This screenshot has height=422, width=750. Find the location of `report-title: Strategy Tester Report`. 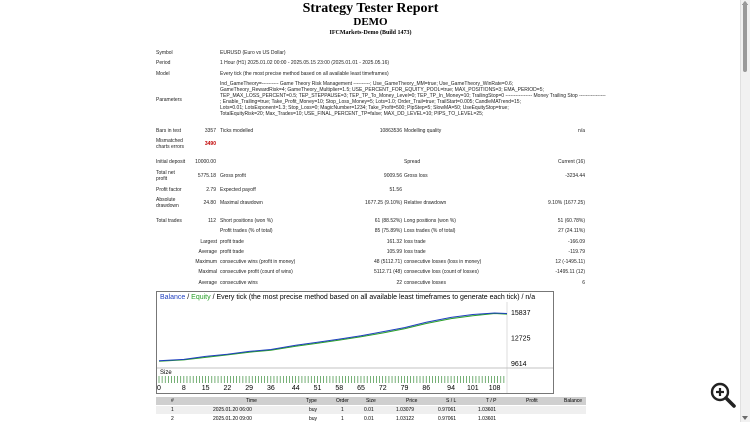

report-title: Strategy Tester Report is located at coordinates (370, 8).